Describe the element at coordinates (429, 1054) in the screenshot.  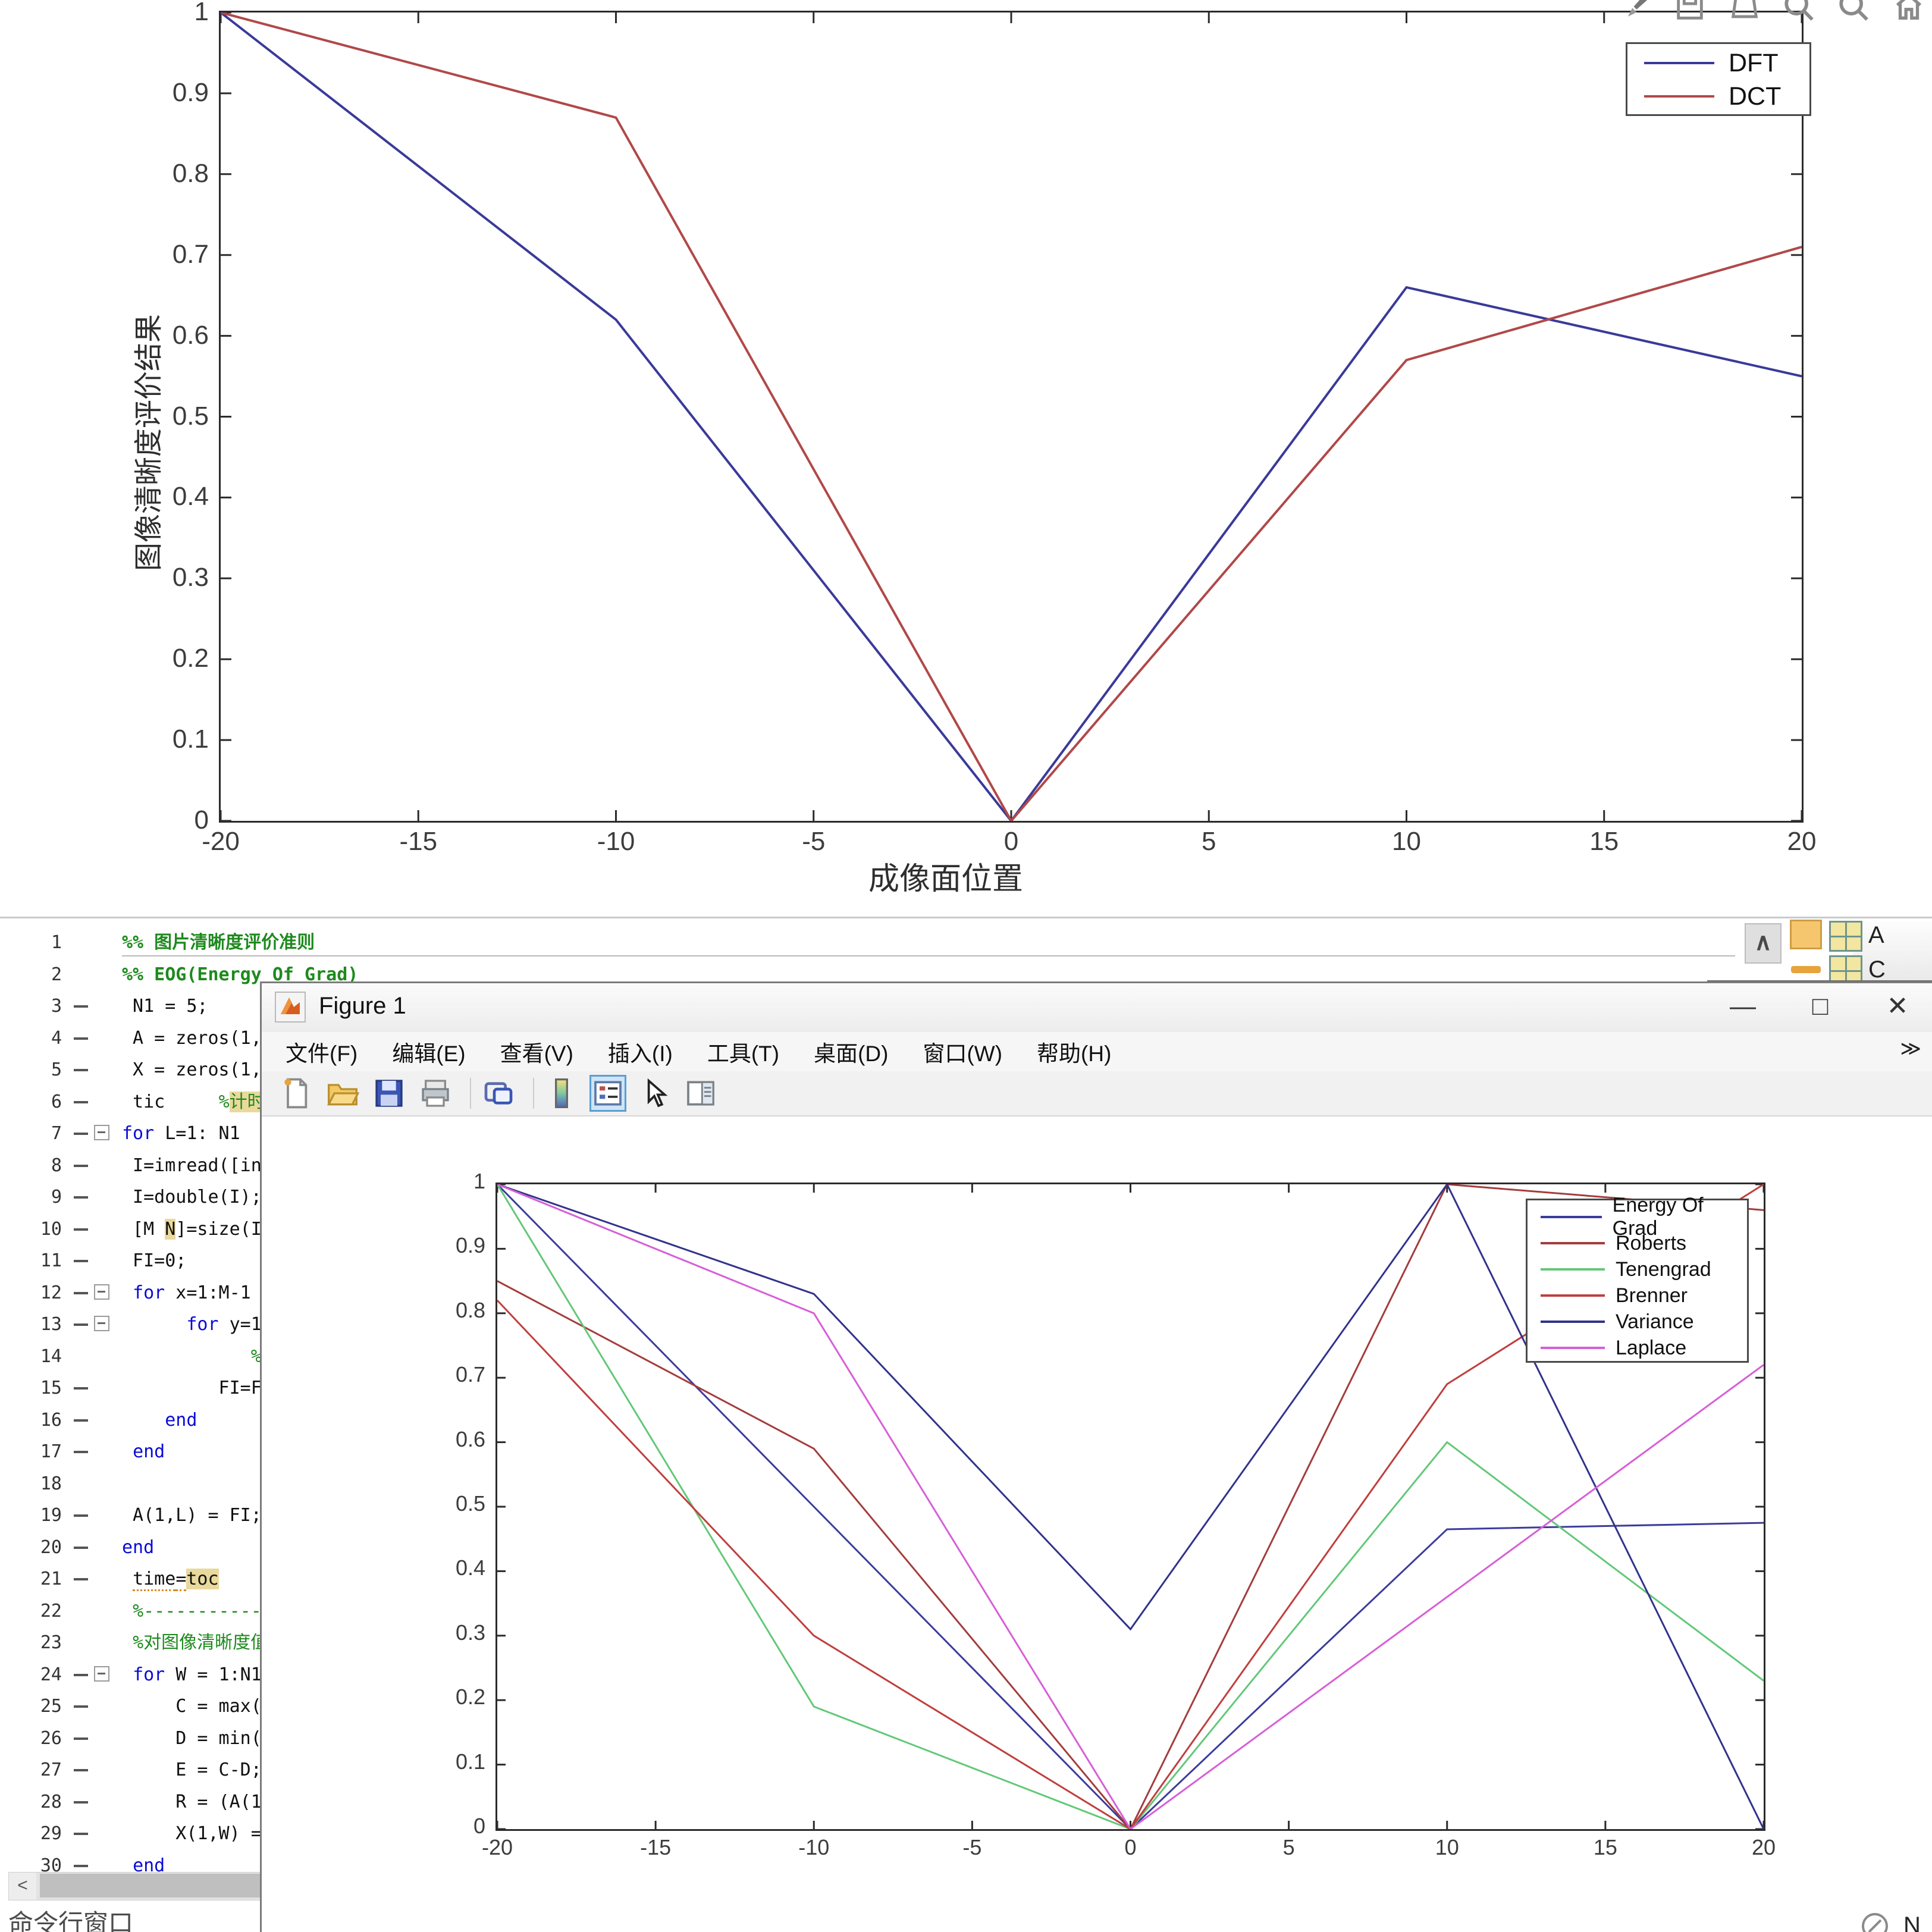
I see `menu-item-编辑e: 编辑(E)` at that location.